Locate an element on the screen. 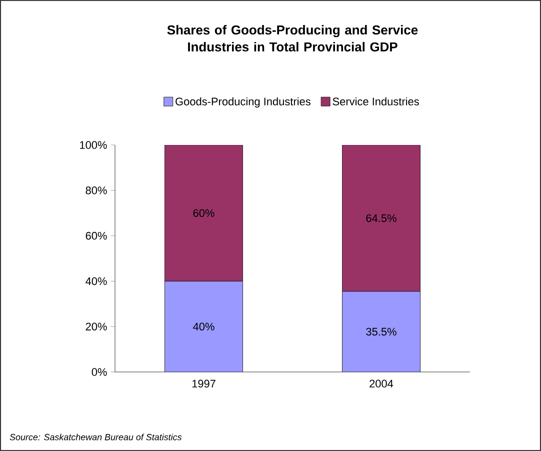 The image size is (541, 451). x-tick-label: 2004 is located at coordinates (382, 384).